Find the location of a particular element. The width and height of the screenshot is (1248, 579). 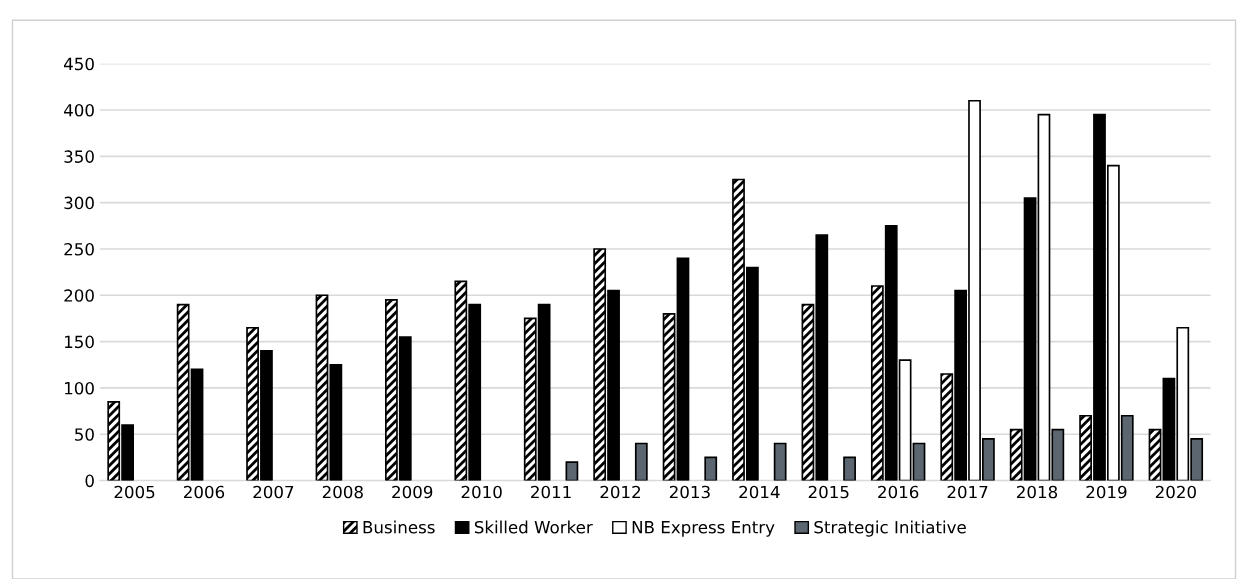

y-tick-label: 450 is located at coordinates (78, 64).